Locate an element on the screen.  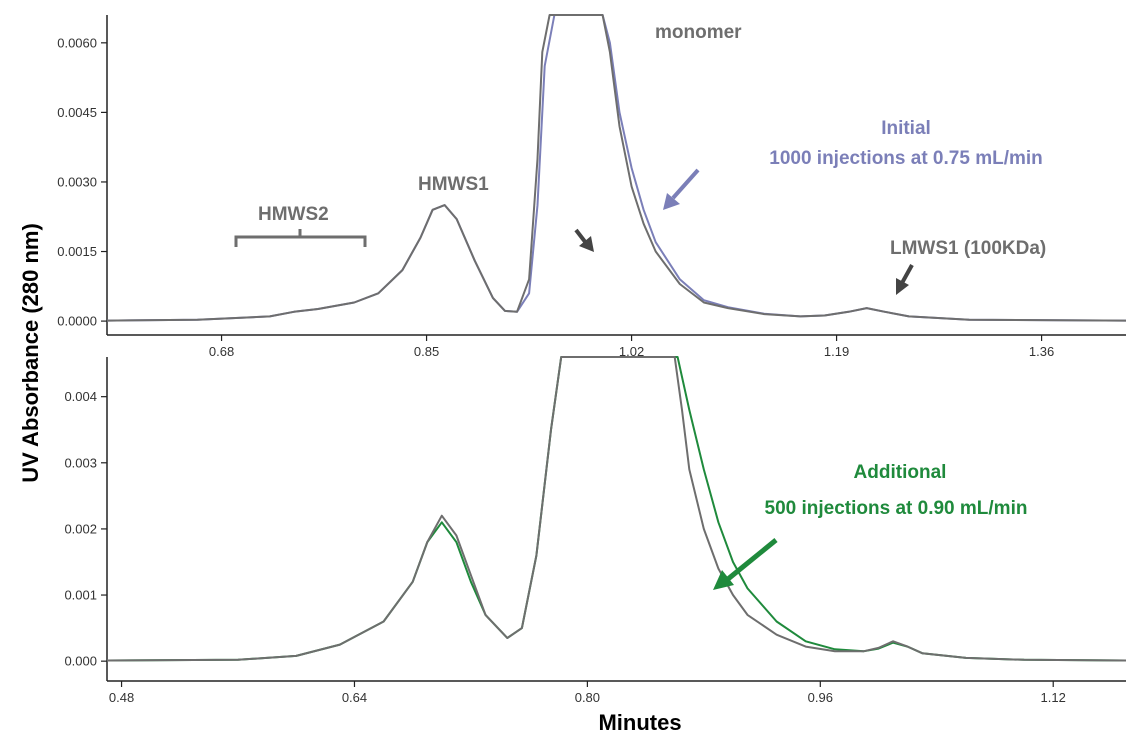
bottom-x-ticks: 0.48 0.64 0.80 0.96 1.12 is located at coordinates (587, 693).